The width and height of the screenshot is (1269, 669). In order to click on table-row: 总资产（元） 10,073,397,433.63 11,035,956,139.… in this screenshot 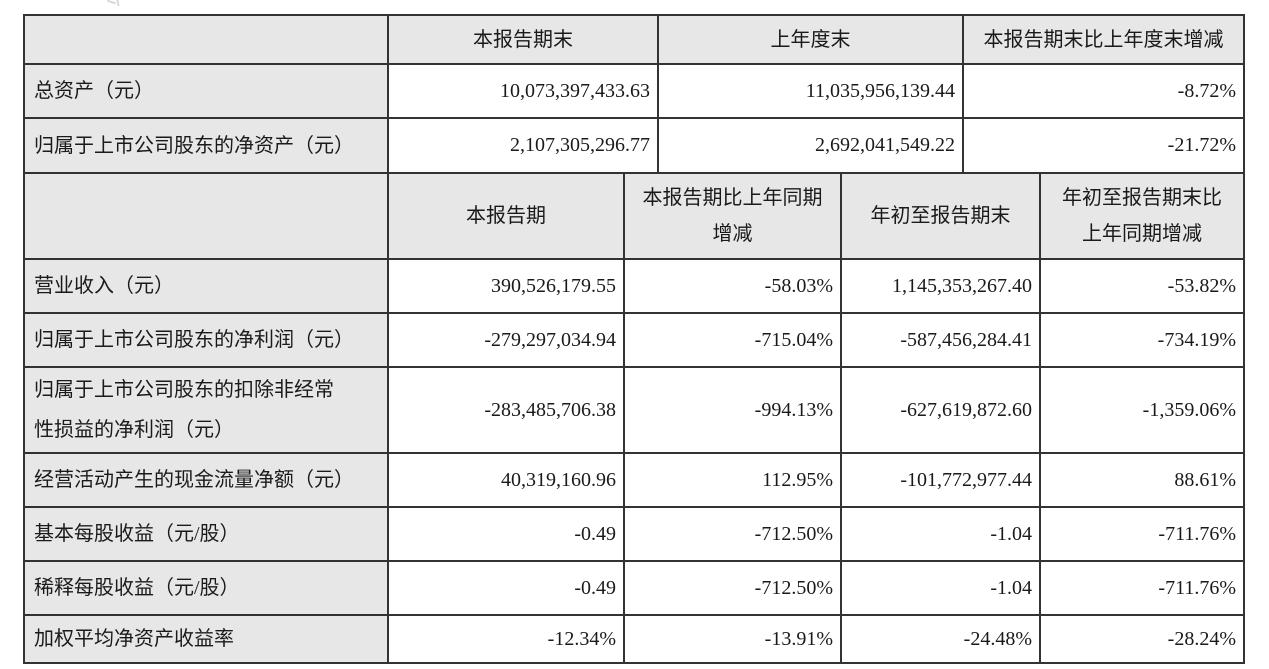, I will do `click(634, 91)`.